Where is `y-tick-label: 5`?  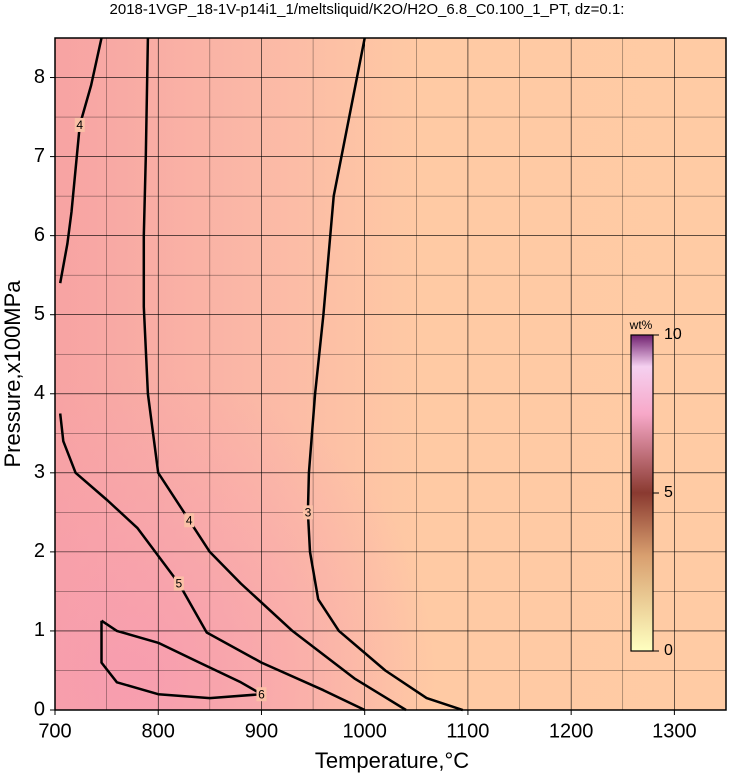 y-tick-label: 5 is located at coordinates (39, 314).